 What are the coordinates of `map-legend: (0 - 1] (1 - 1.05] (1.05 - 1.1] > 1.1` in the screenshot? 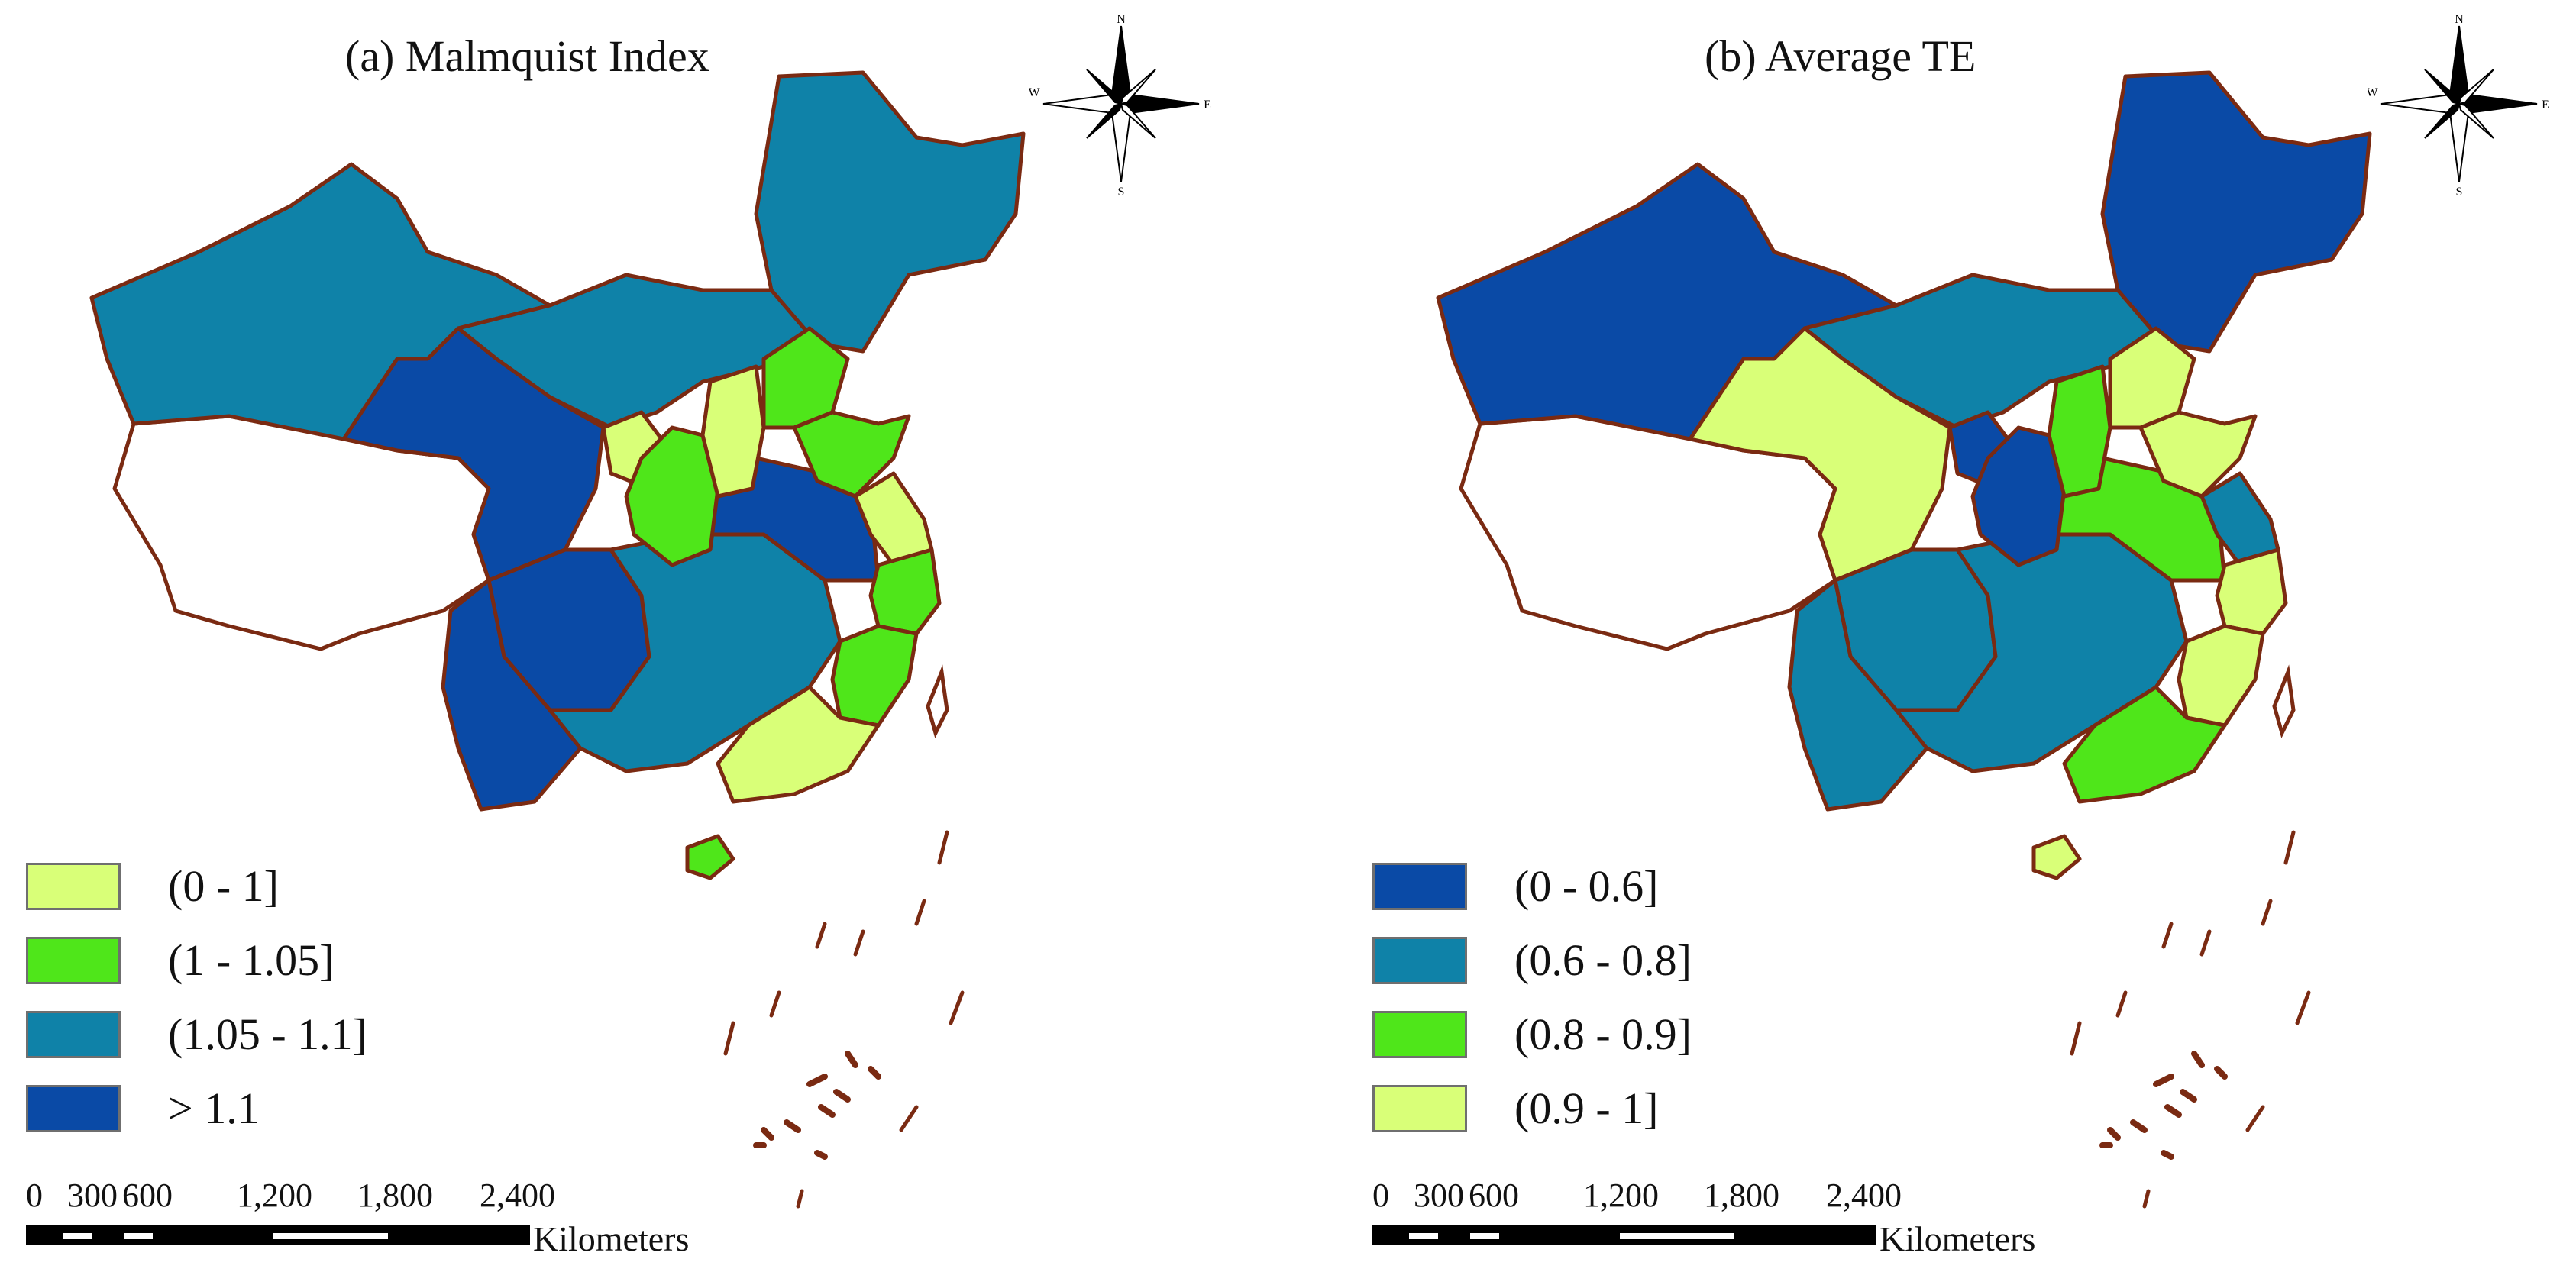 It's located at (196, 997).